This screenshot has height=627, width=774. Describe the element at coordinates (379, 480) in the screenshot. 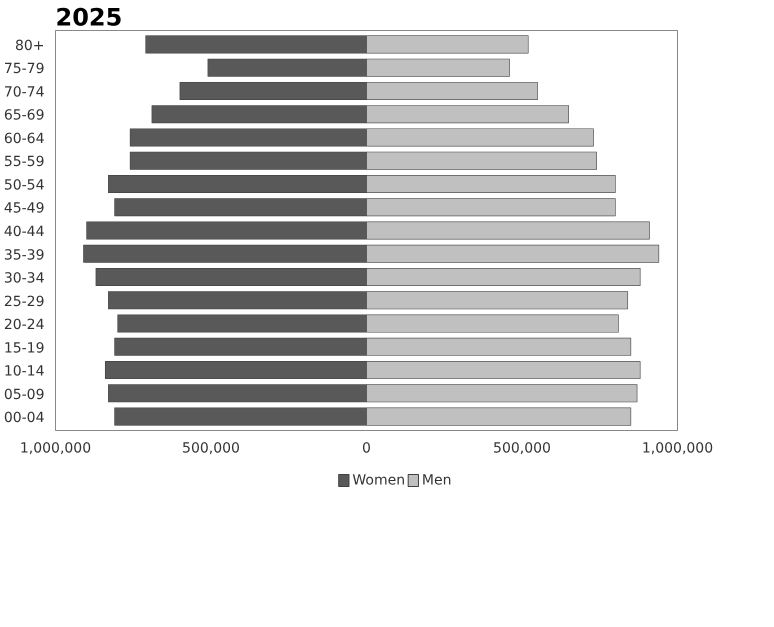

I see `legend-label: Women` at that location.